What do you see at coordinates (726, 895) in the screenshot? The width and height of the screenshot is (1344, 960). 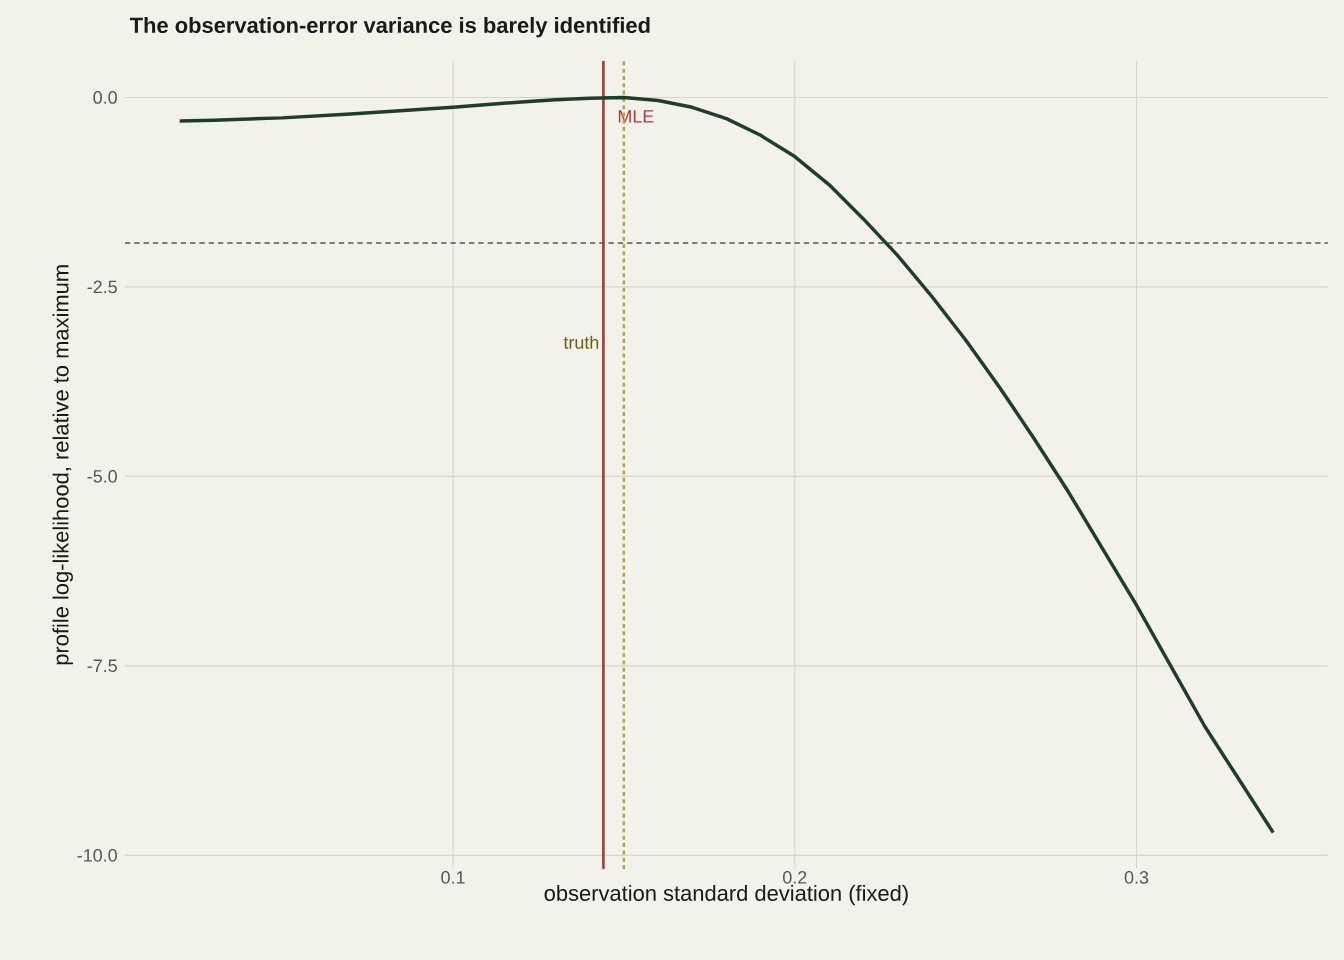 I see `x-axis-title: observation standard deviation (fixed)` at bounding box center [726, 895].